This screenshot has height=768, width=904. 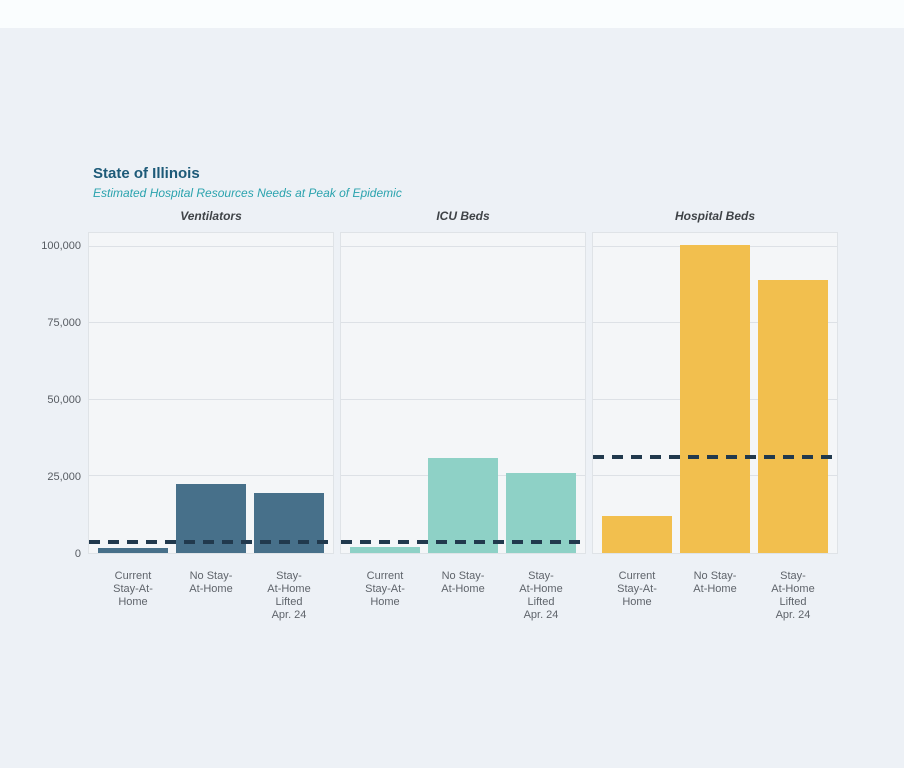 I want to click on plot-area-ventilators, so click(x=211, y=393).